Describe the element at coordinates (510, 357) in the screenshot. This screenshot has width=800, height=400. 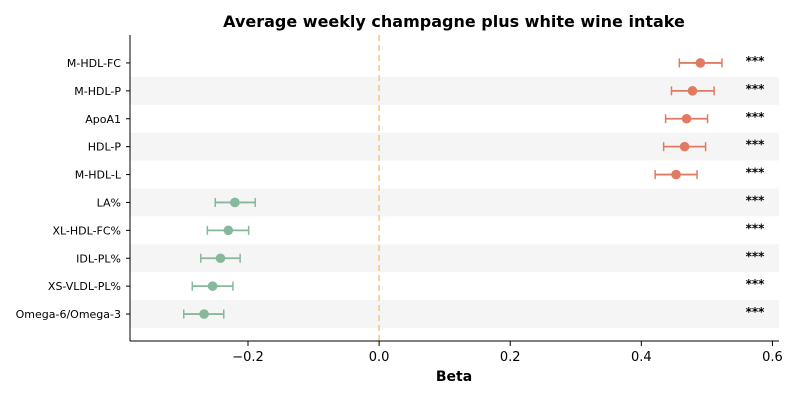
I see `x-tick-label: 0.2` at that location.